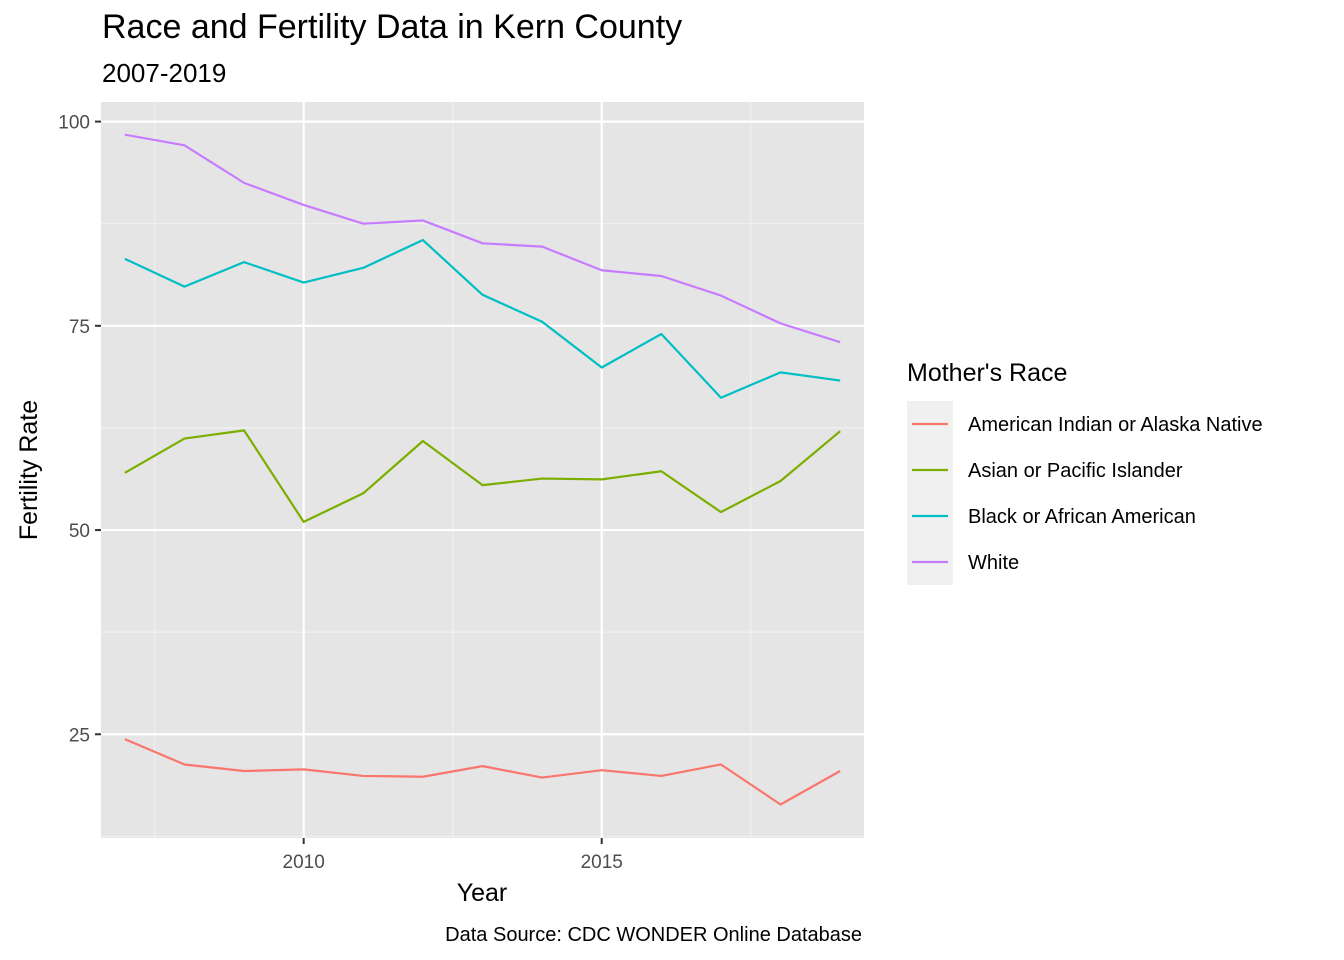 This screenshot has height=960, width=1344. I want to click on legend-title: Mother's Race, so click(987, 373).